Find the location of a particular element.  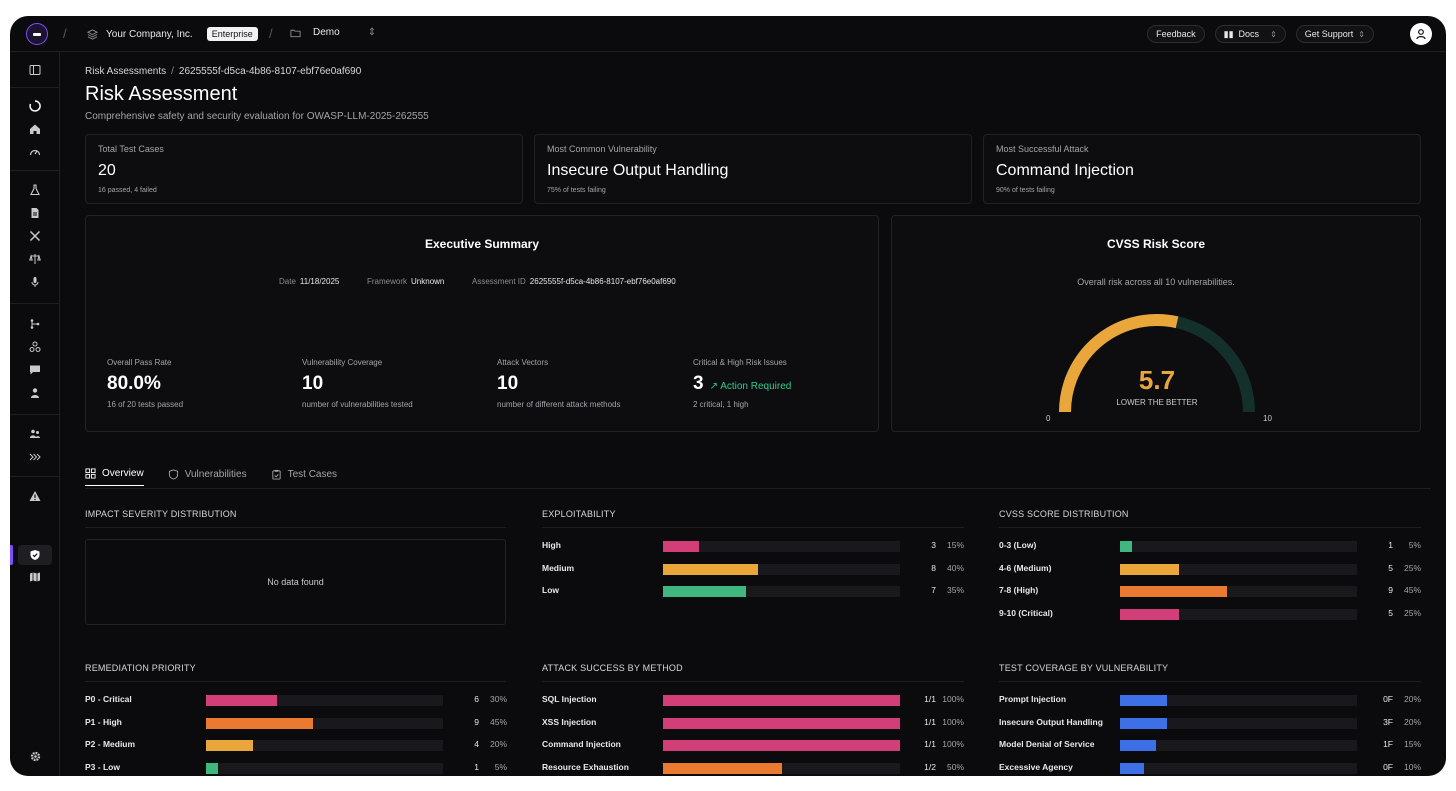

kpi-label: Overall Pass Rate is located at coordinates (139, 362).